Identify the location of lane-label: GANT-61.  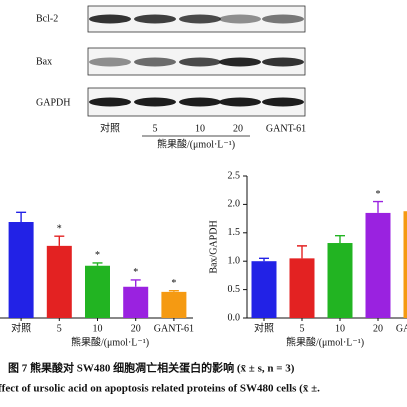
(286, 128).